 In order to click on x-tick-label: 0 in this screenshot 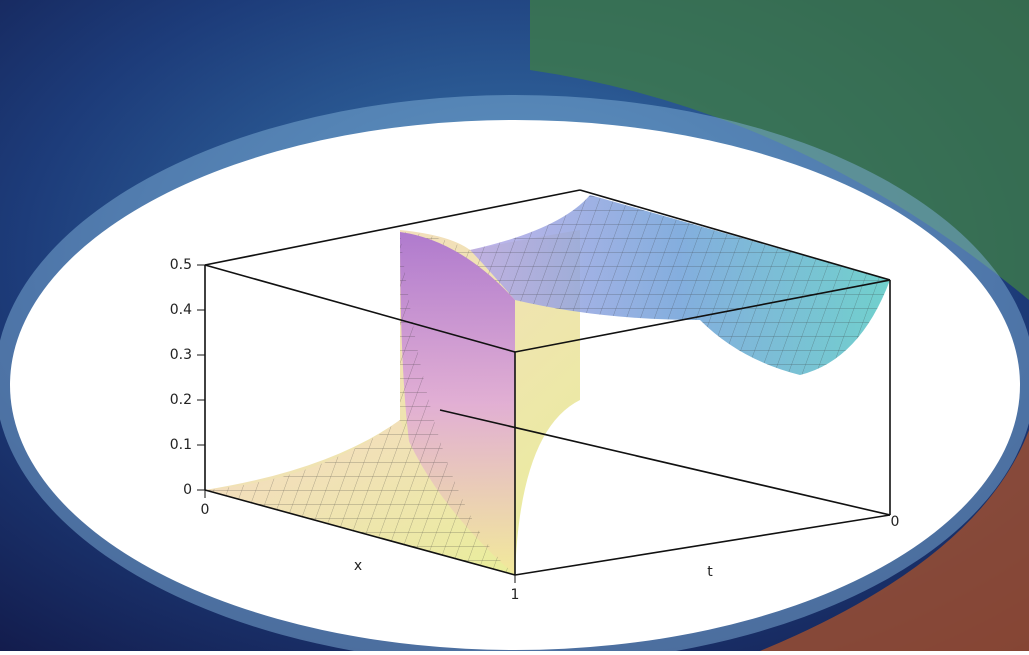, I will do `click(205, 510)`.